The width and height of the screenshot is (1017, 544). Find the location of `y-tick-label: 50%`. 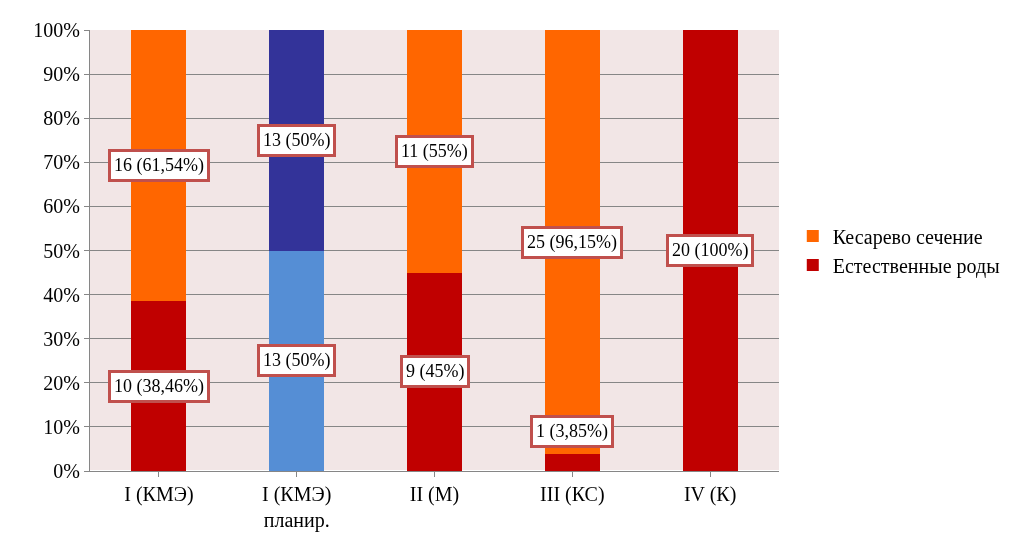

y-tick-label: 50% is located at coordinates (61, 250).